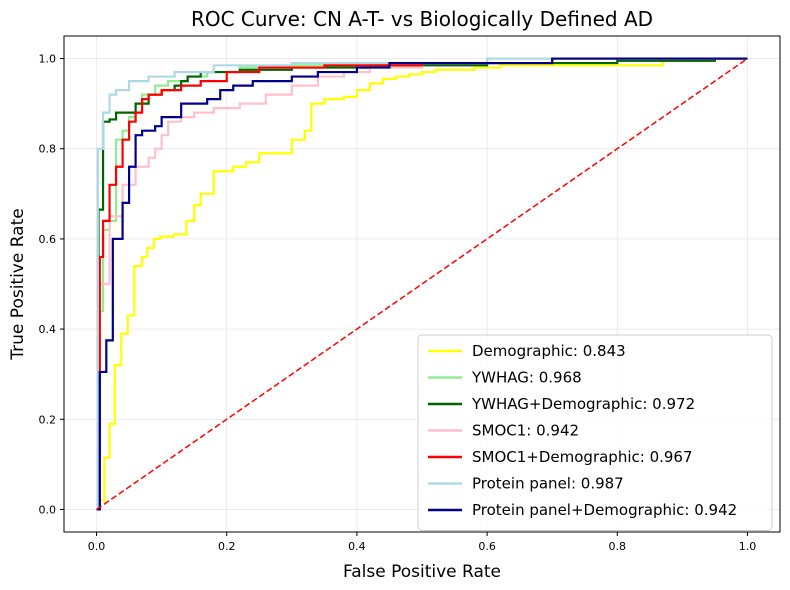 Image resolution: width=790 pixels, height=590 pixels. Describe the element at coordinates (526, 378) in the screenshot. I see `legend-label: YWHAG: 0.968` at that location.